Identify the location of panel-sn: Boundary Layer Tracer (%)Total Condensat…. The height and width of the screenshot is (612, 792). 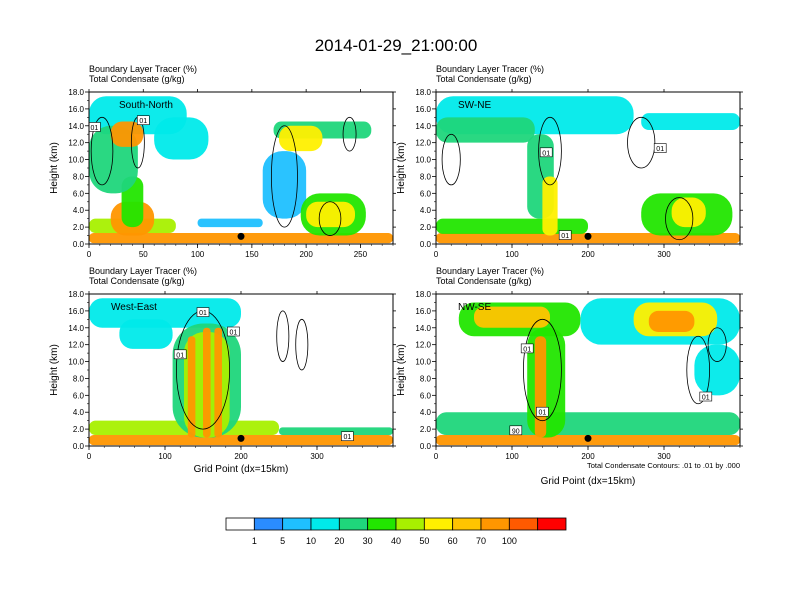
(222, 161).